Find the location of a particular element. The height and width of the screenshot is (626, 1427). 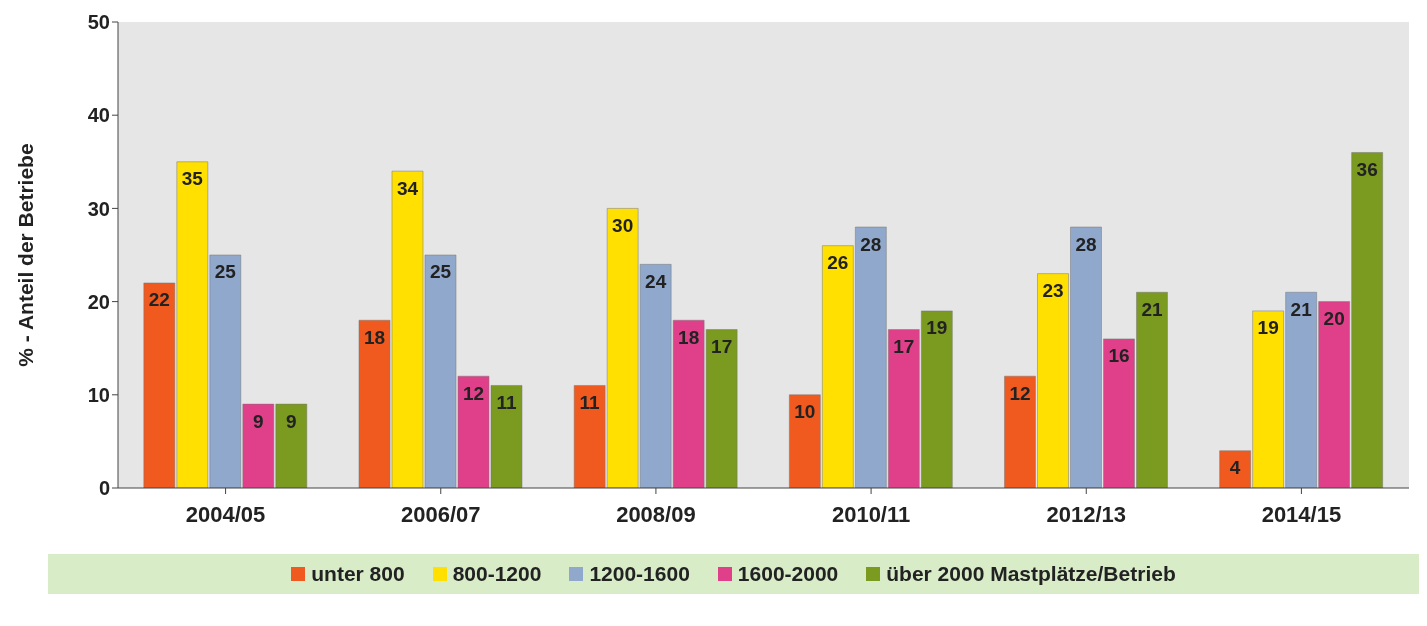

data-label: 34 is located at coordinates (407, 188).